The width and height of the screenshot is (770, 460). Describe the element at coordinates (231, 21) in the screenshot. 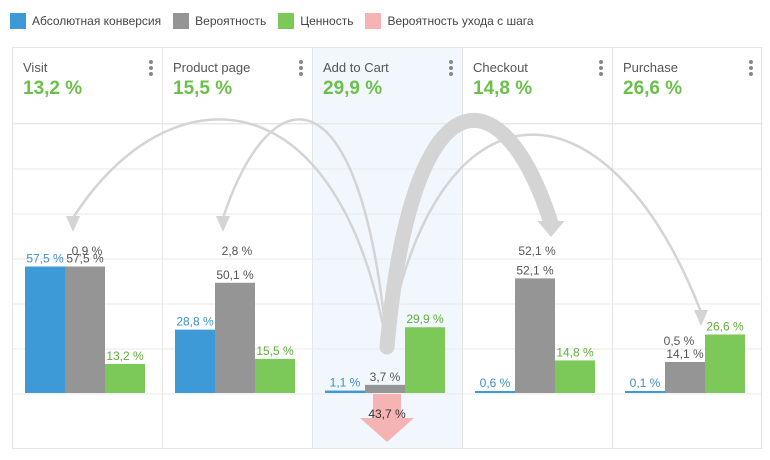

I see `legend-label-probability: Вероятность` at that location.